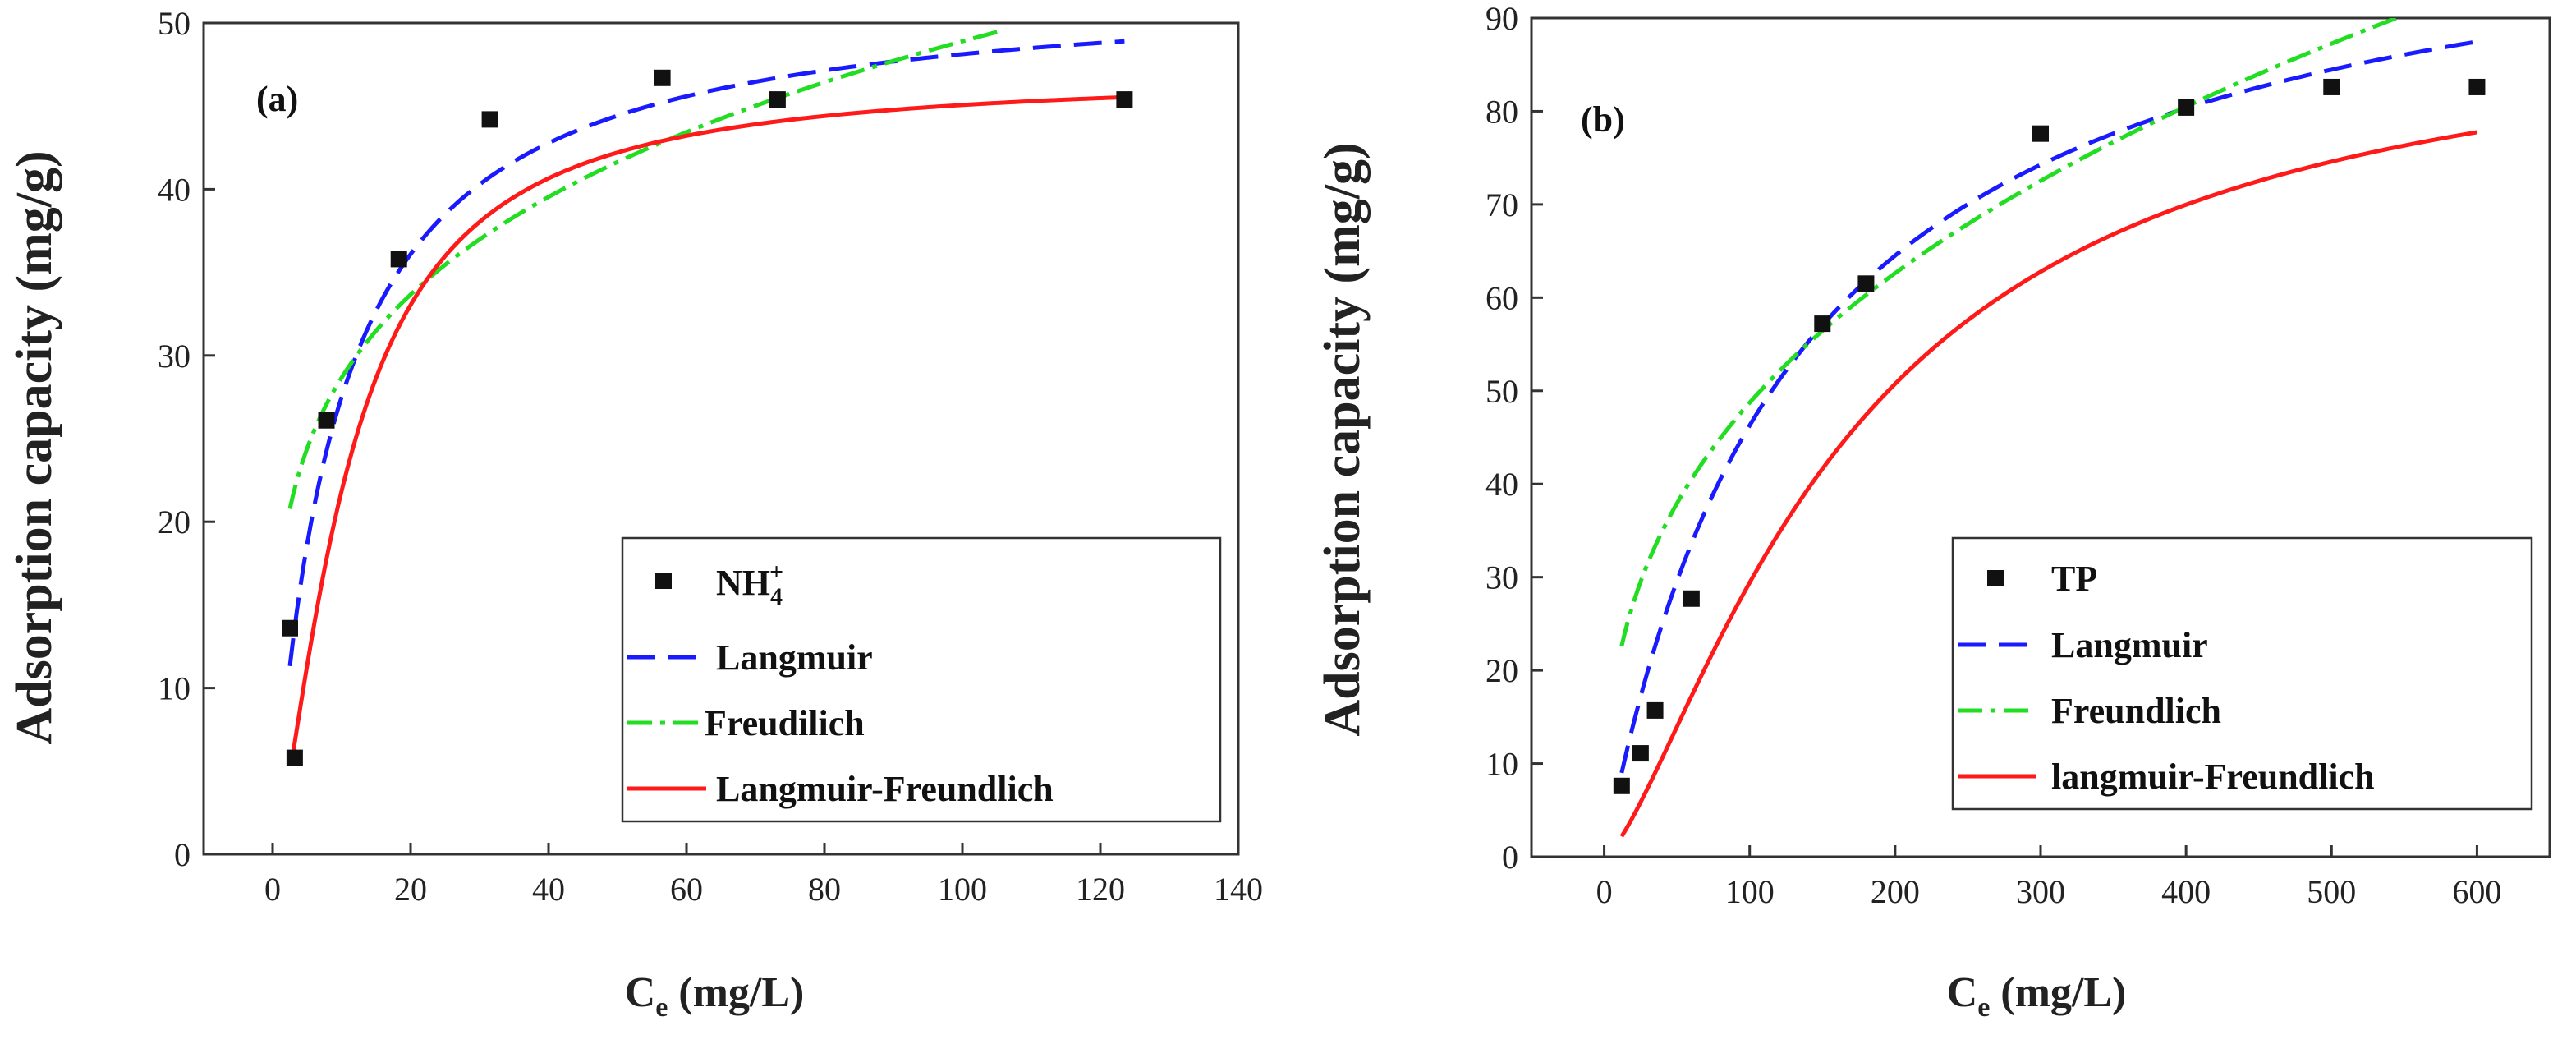 The image size is (2576, 1044). I want to click on chart-b-ytick-label: 0, so click(1510, 857).